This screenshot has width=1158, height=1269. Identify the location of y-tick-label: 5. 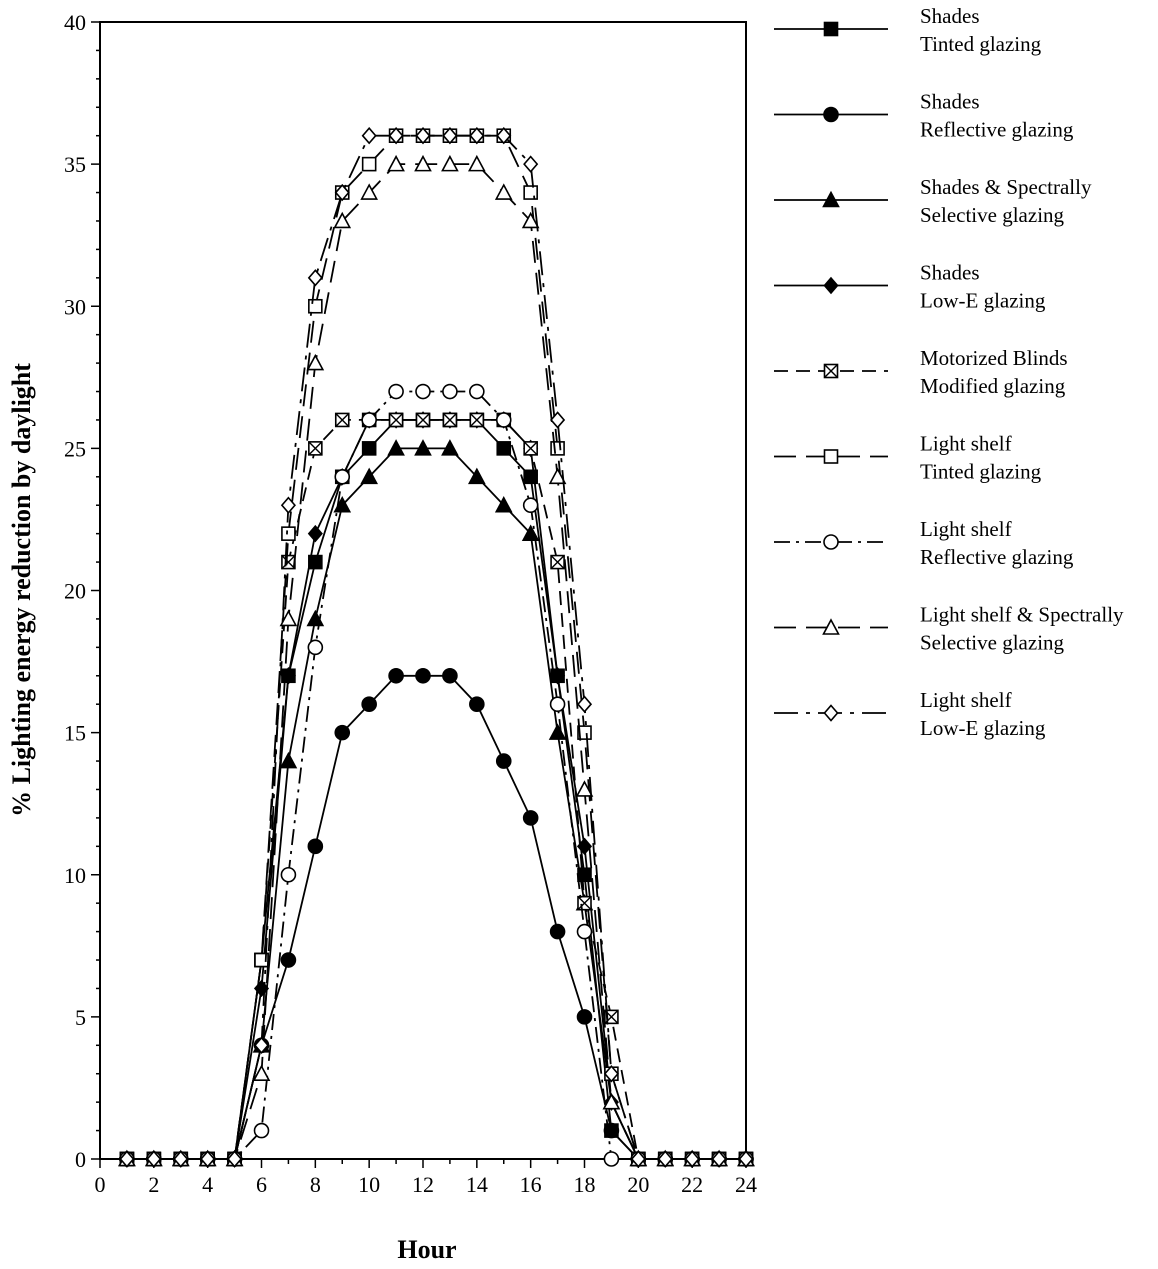
(80, 1017).